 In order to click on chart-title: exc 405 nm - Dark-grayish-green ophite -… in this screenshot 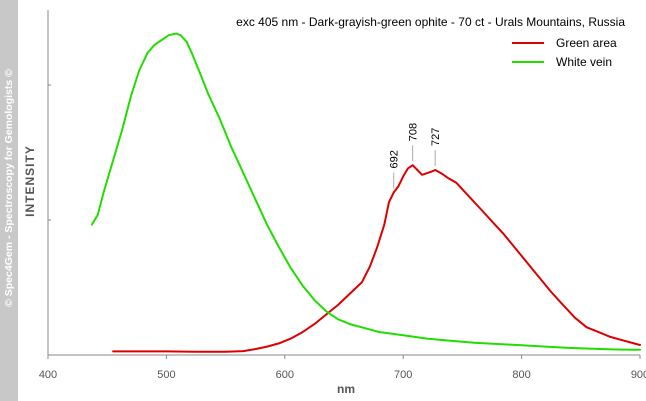, I will do `click(430, 22)`.